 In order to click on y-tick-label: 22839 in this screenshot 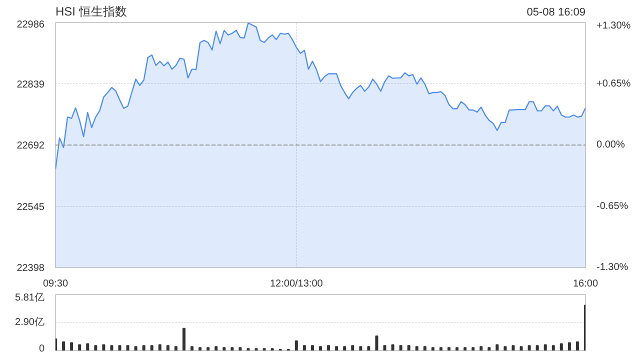, I will do `click(30, 84)`.